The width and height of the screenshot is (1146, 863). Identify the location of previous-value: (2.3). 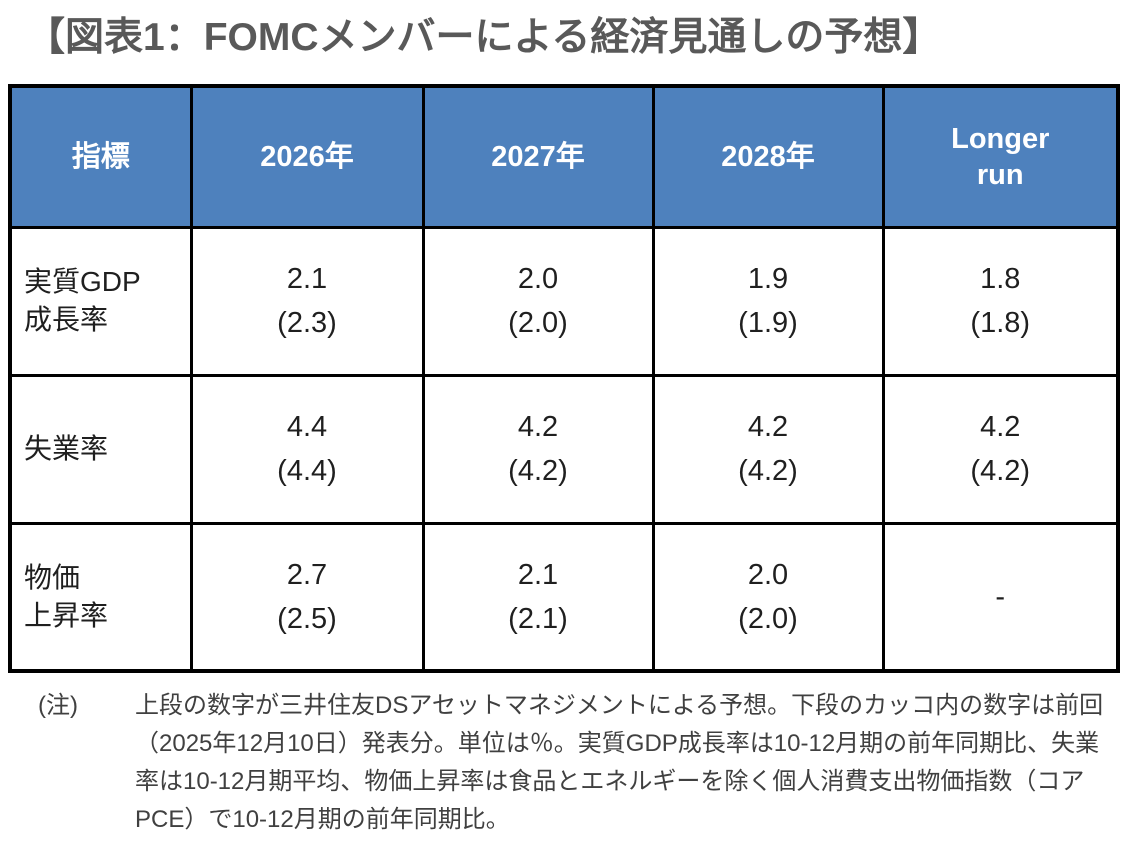
(307, 323).